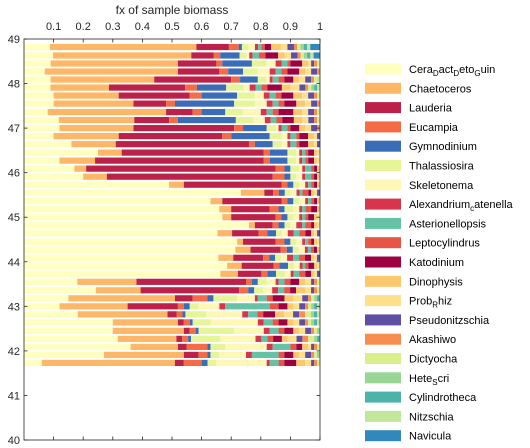  I want to click on x-tick-label: 0.4, so click(142, 27).